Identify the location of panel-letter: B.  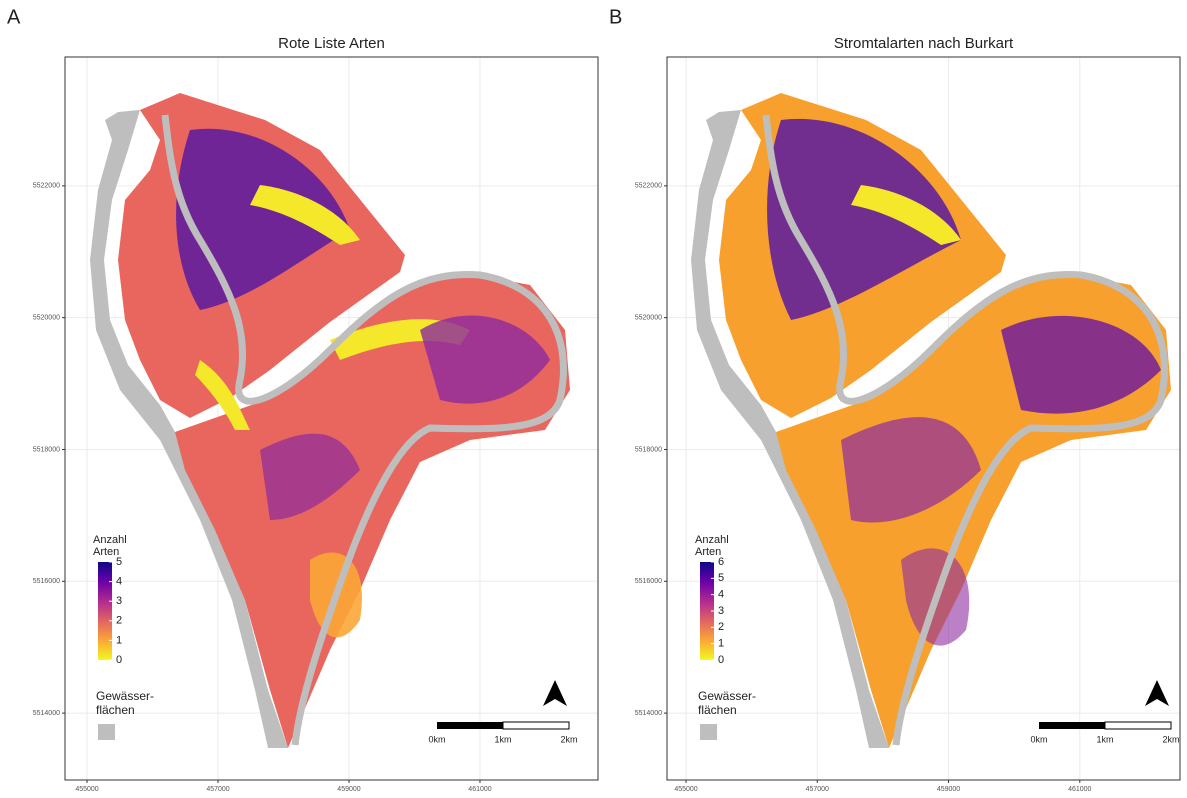
(615, 17).